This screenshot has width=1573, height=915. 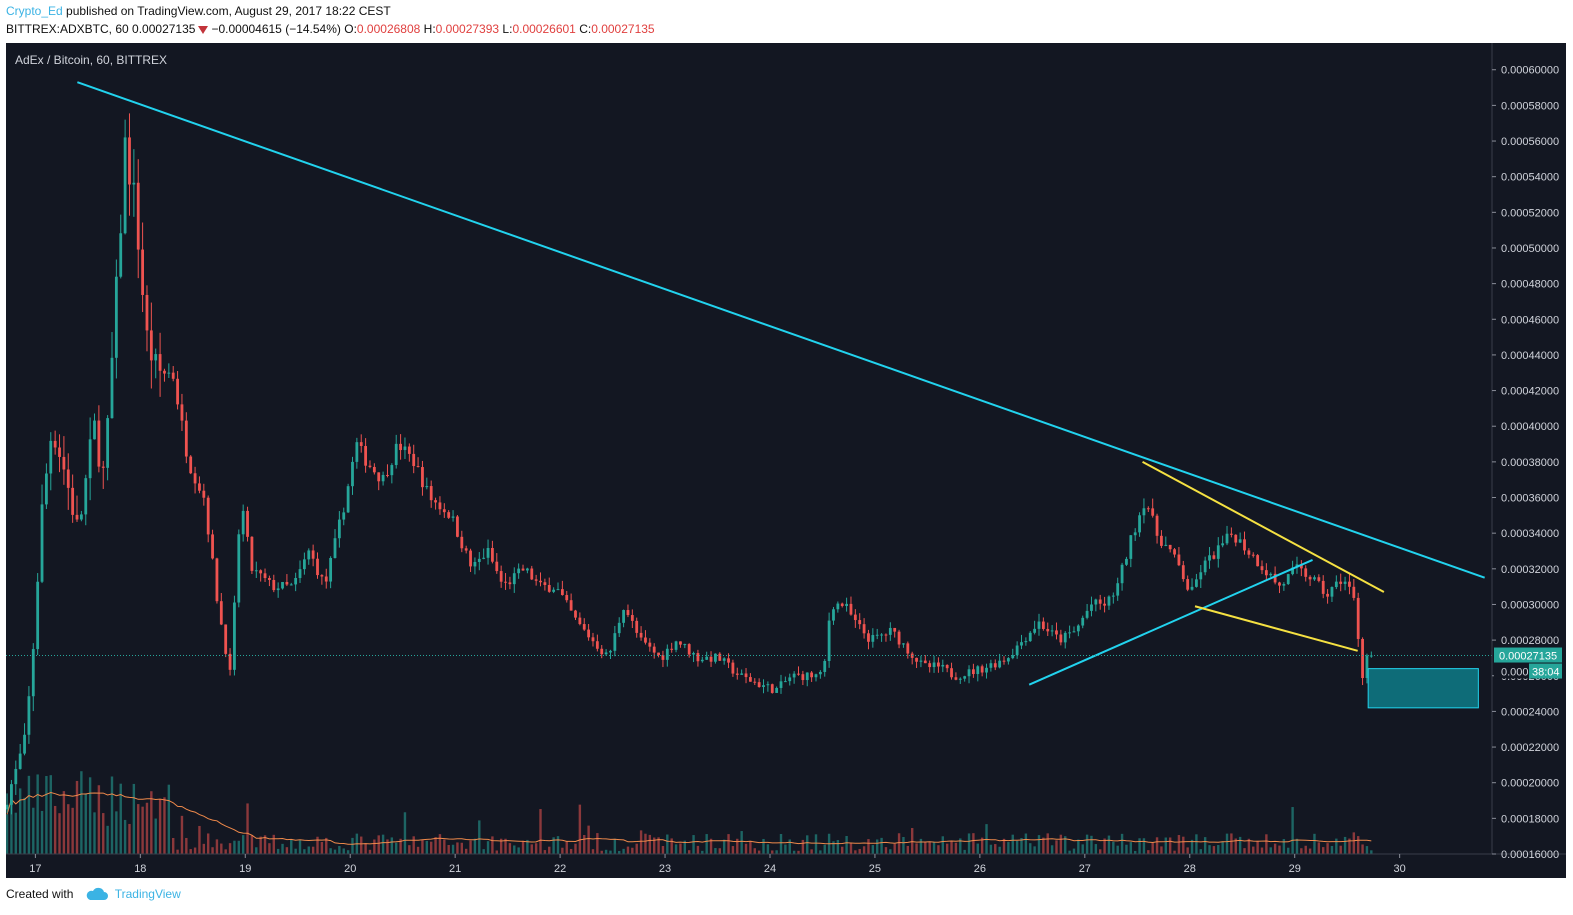 What do you see at coordinates (1530, 641) in the screenshot?
I see `price-tick-label: 0.00028000` at bounding box center [1530, 641].